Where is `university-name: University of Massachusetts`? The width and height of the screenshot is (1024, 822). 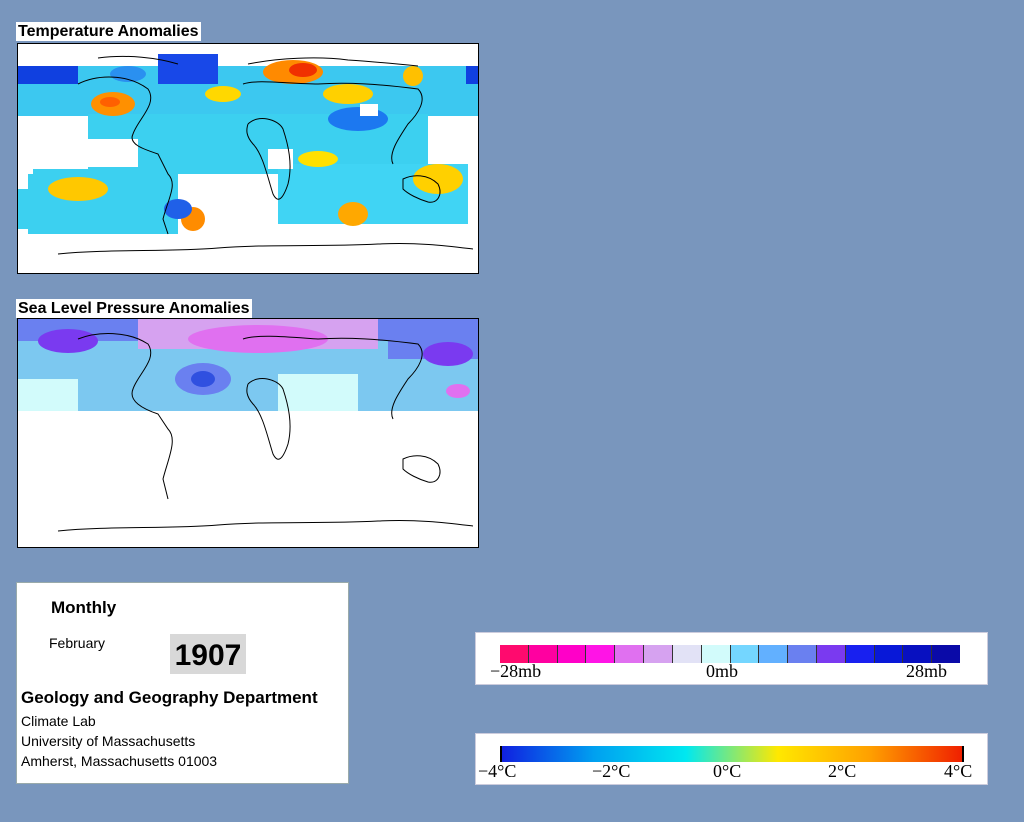 university-name: University of Massachusetts is located at coordinates (108, 741).